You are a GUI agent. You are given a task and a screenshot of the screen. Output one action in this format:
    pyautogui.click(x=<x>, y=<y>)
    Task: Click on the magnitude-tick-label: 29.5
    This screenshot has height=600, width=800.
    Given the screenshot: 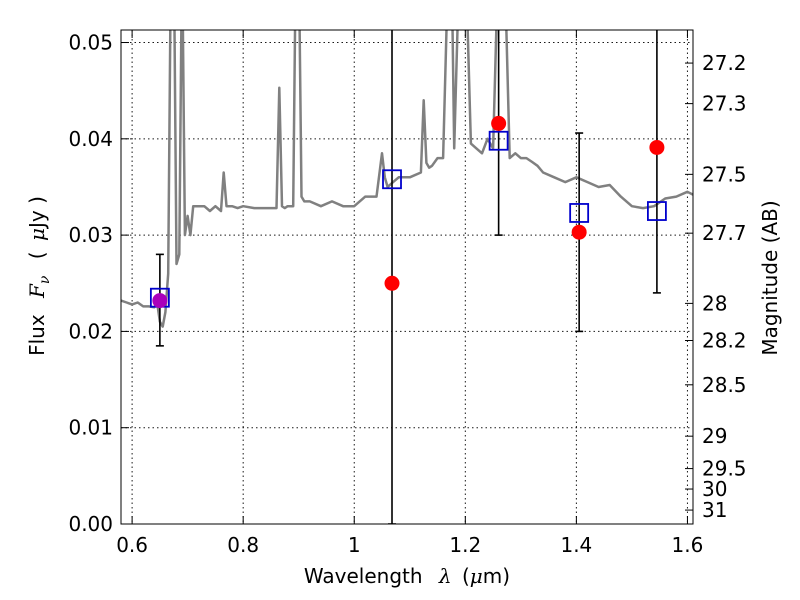 What is the action you would take?
    pyautogui.click(x=724, y=469)
    